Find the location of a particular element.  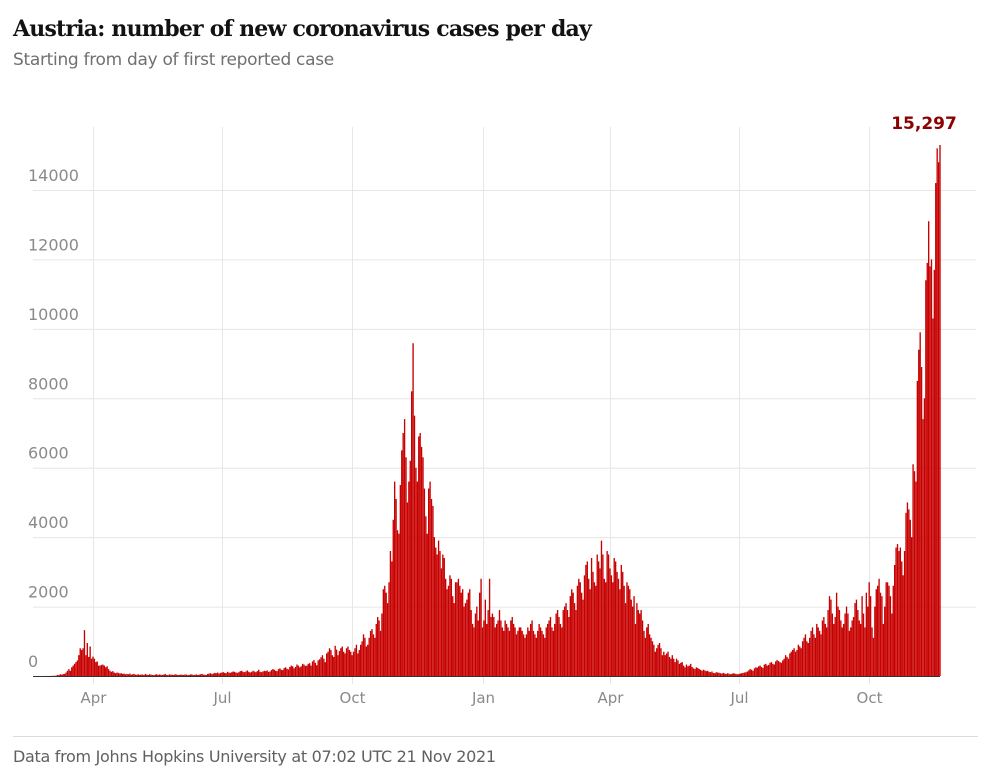

y-tick-label: 0 is located at coordinates (33, 661).